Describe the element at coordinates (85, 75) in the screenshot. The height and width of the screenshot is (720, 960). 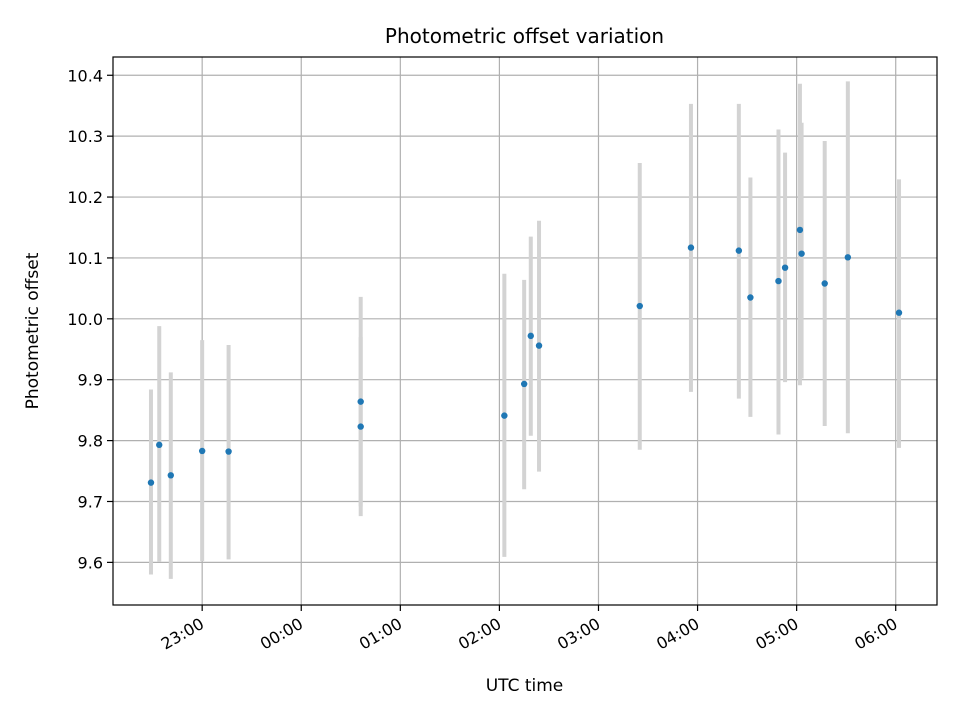
I see `y-tick-label: 10.4` at that location.